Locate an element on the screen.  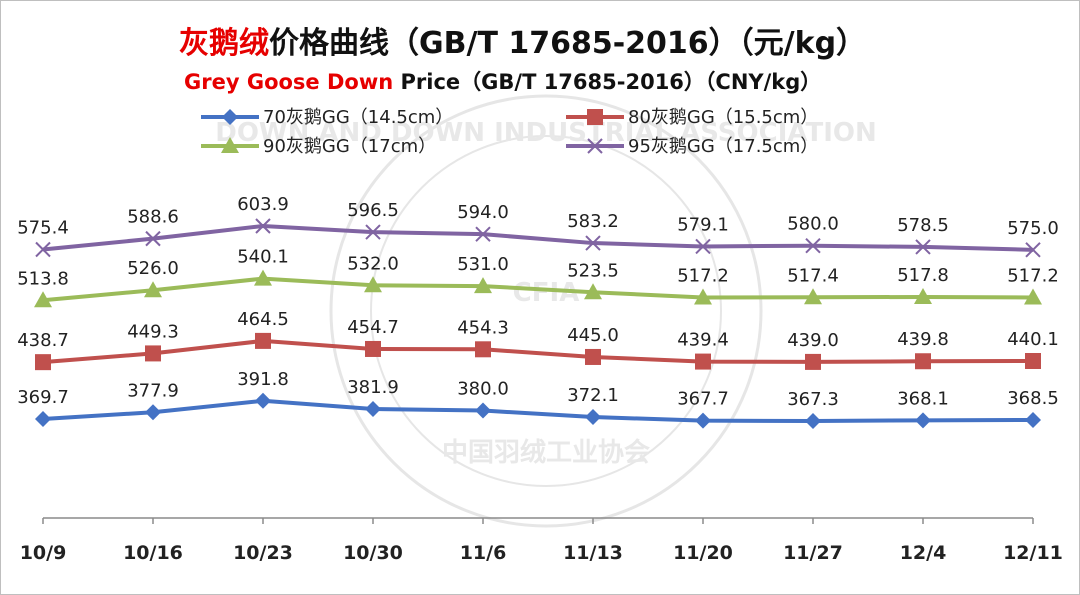
x-tick-label: 10/16 is located at coordinates (153, 553).